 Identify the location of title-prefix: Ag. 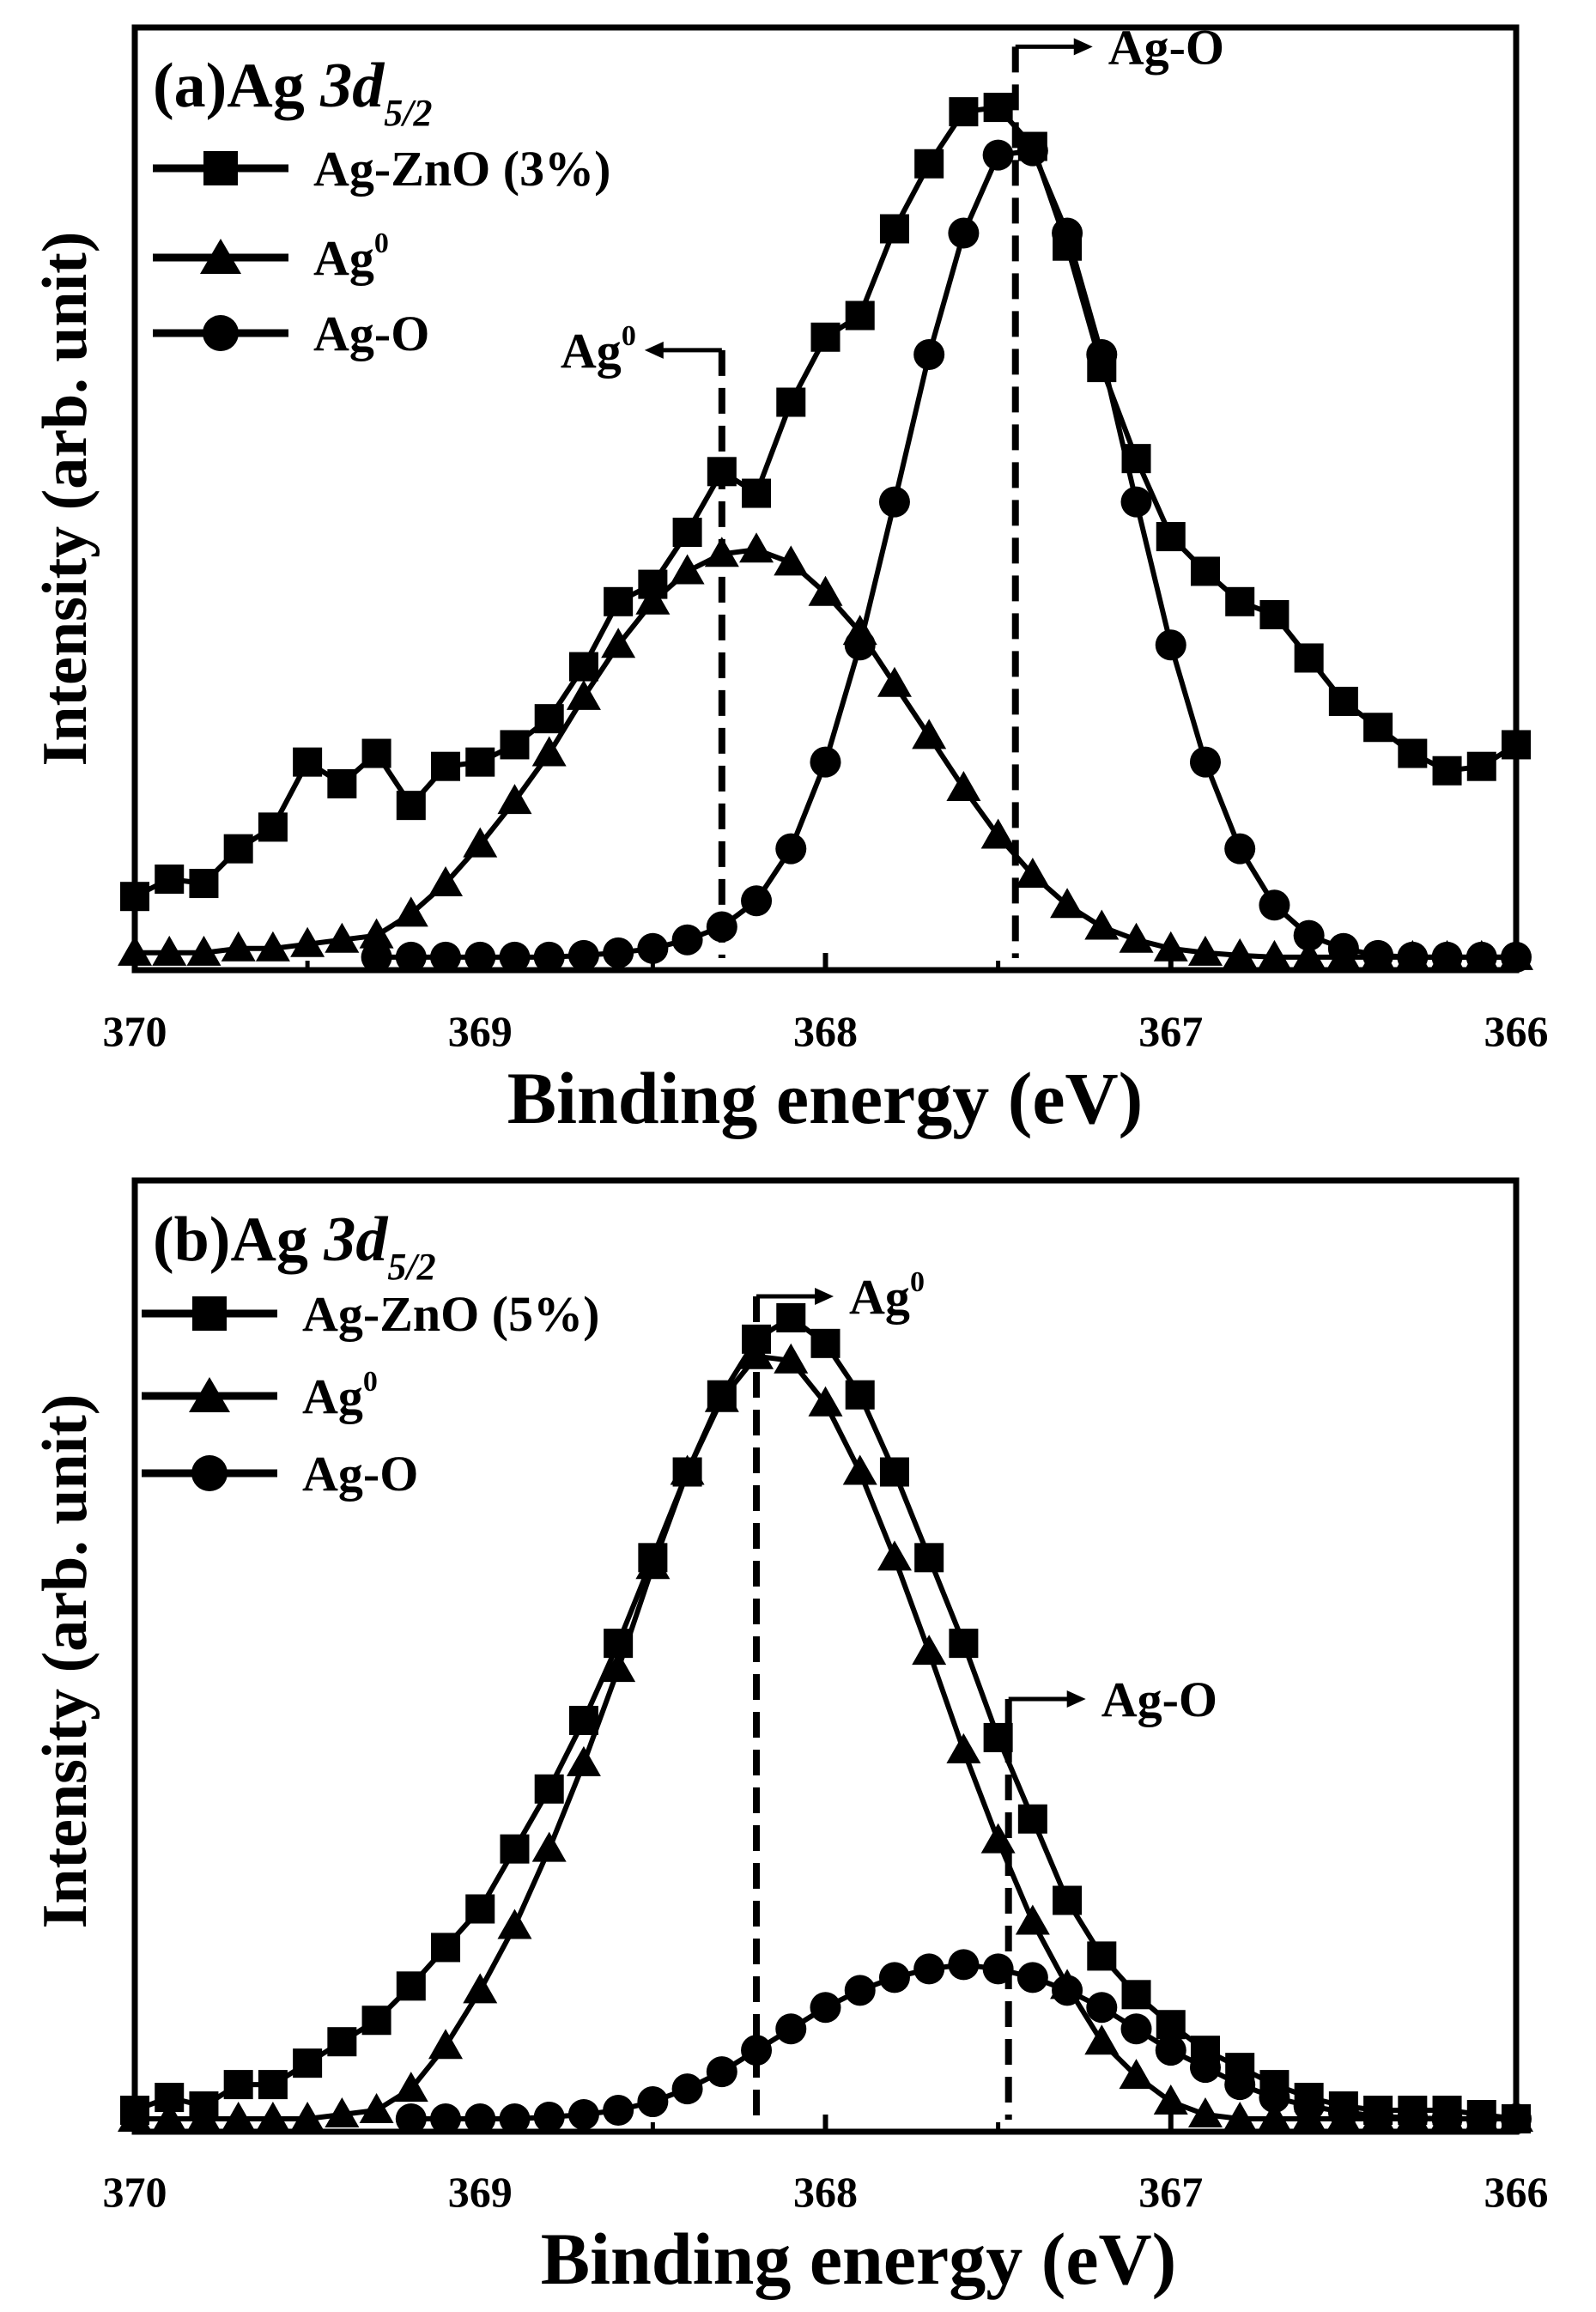
(277, 1240).